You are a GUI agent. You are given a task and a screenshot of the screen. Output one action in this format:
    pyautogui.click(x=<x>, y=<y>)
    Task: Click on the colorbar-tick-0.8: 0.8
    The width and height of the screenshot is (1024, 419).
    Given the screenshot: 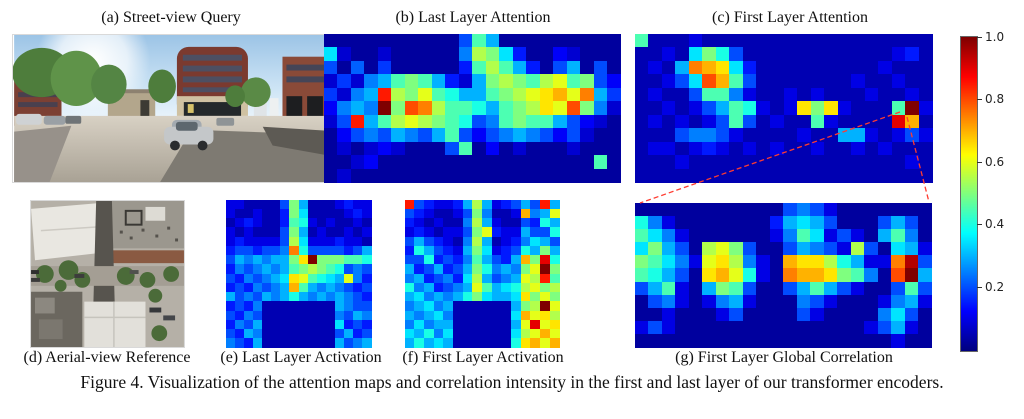 What is the action you would take?
    pyautogui.click(x=990, y=99)
    